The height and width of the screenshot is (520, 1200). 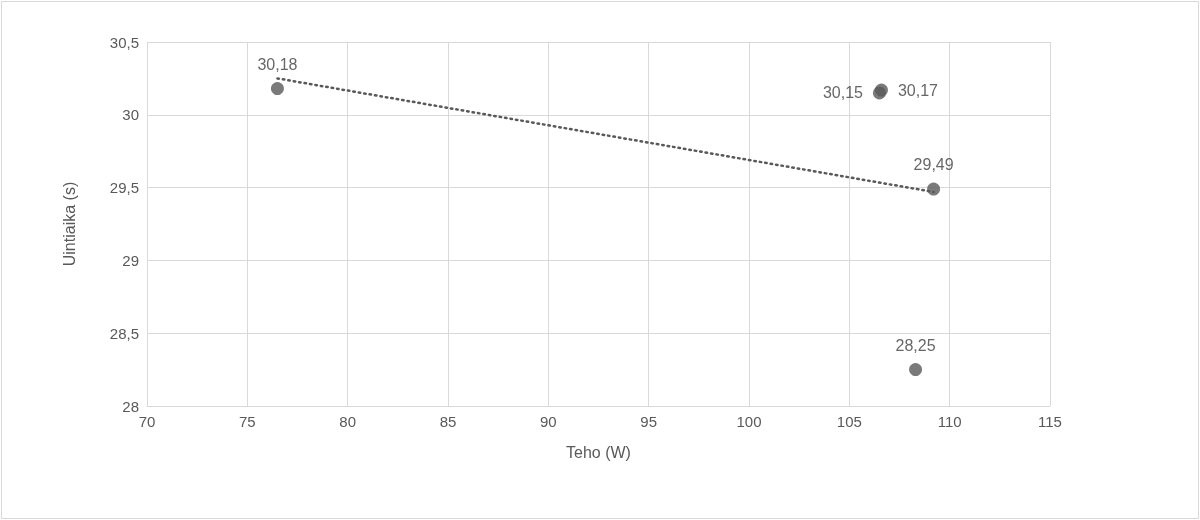 What do you see at coordinates (1050, 421) in the screenshot?
I see `x-tick-label: 115` at bounding box center [1050, 421].